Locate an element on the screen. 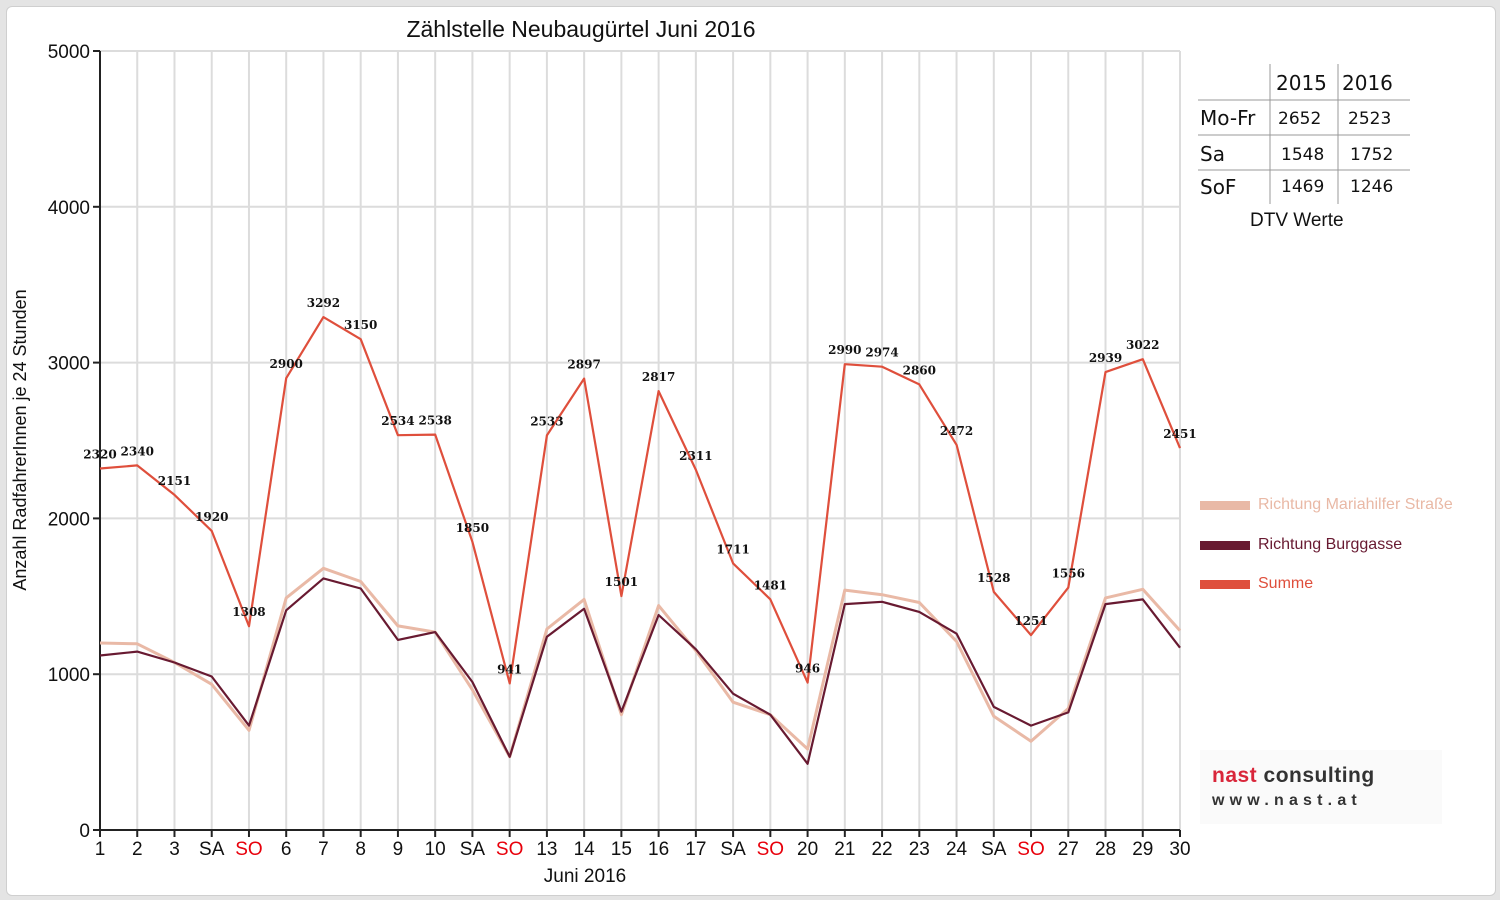 Image resolution: width=1500 pixels, height=900 pixels. x-tick-label: 30 is located at coordinates (1179, 849).